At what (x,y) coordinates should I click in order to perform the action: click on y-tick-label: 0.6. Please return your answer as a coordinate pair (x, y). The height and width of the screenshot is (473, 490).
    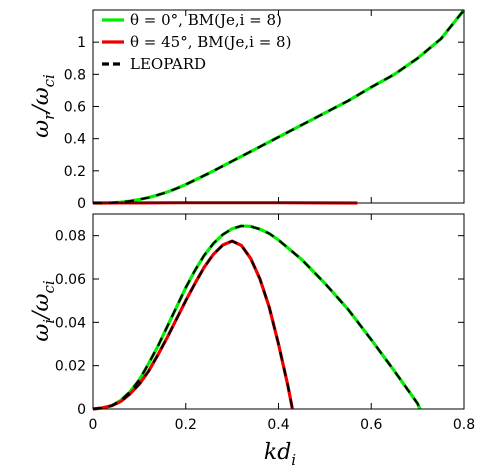
    Looking at the image, I should click on (75, 108).